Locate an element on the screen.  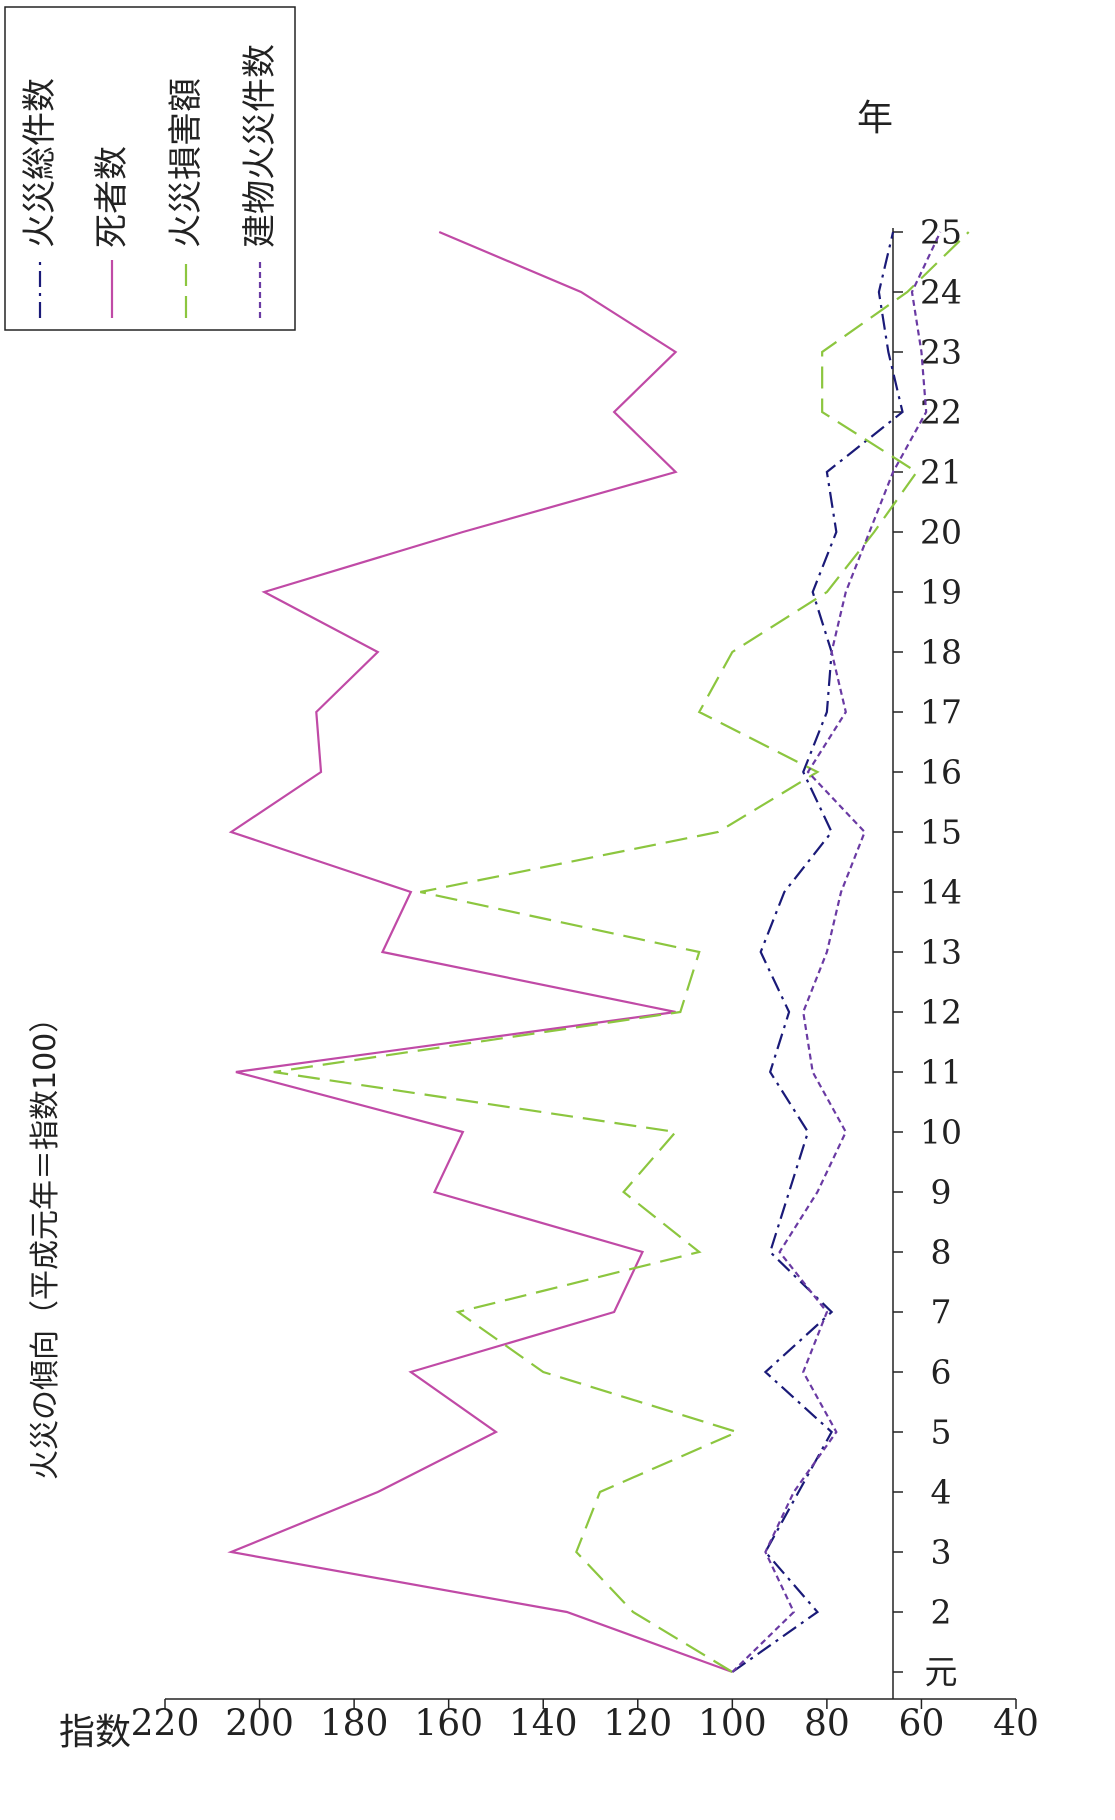
x-tick-label: 10 is located at coordinates (941, 1132).